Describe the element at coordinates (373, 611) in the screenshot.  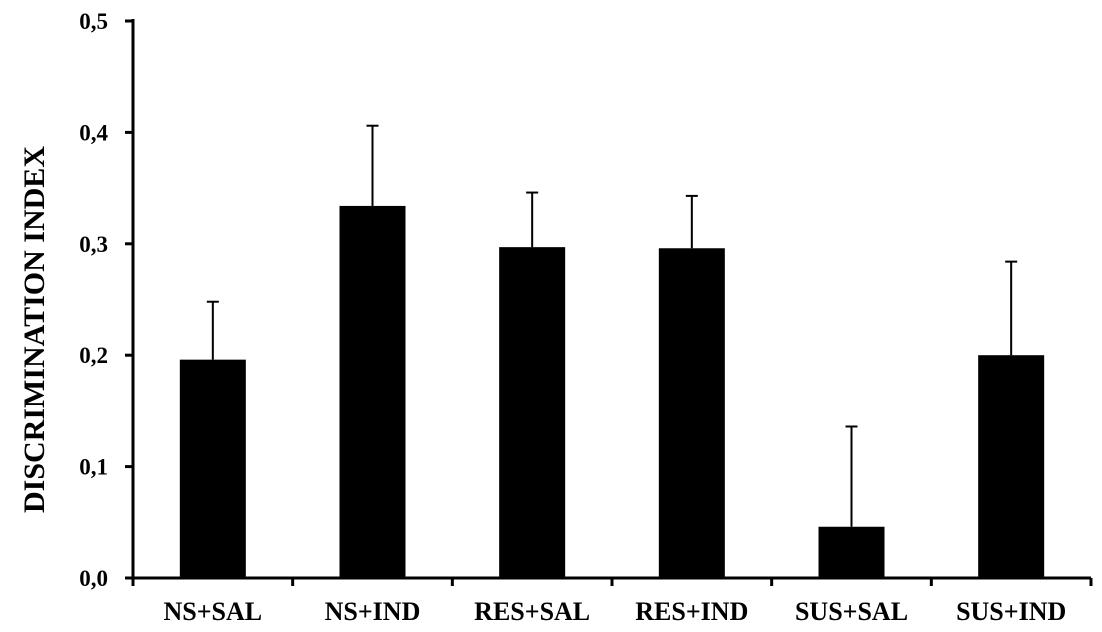
I see `category-label: NS+IND` at that location.